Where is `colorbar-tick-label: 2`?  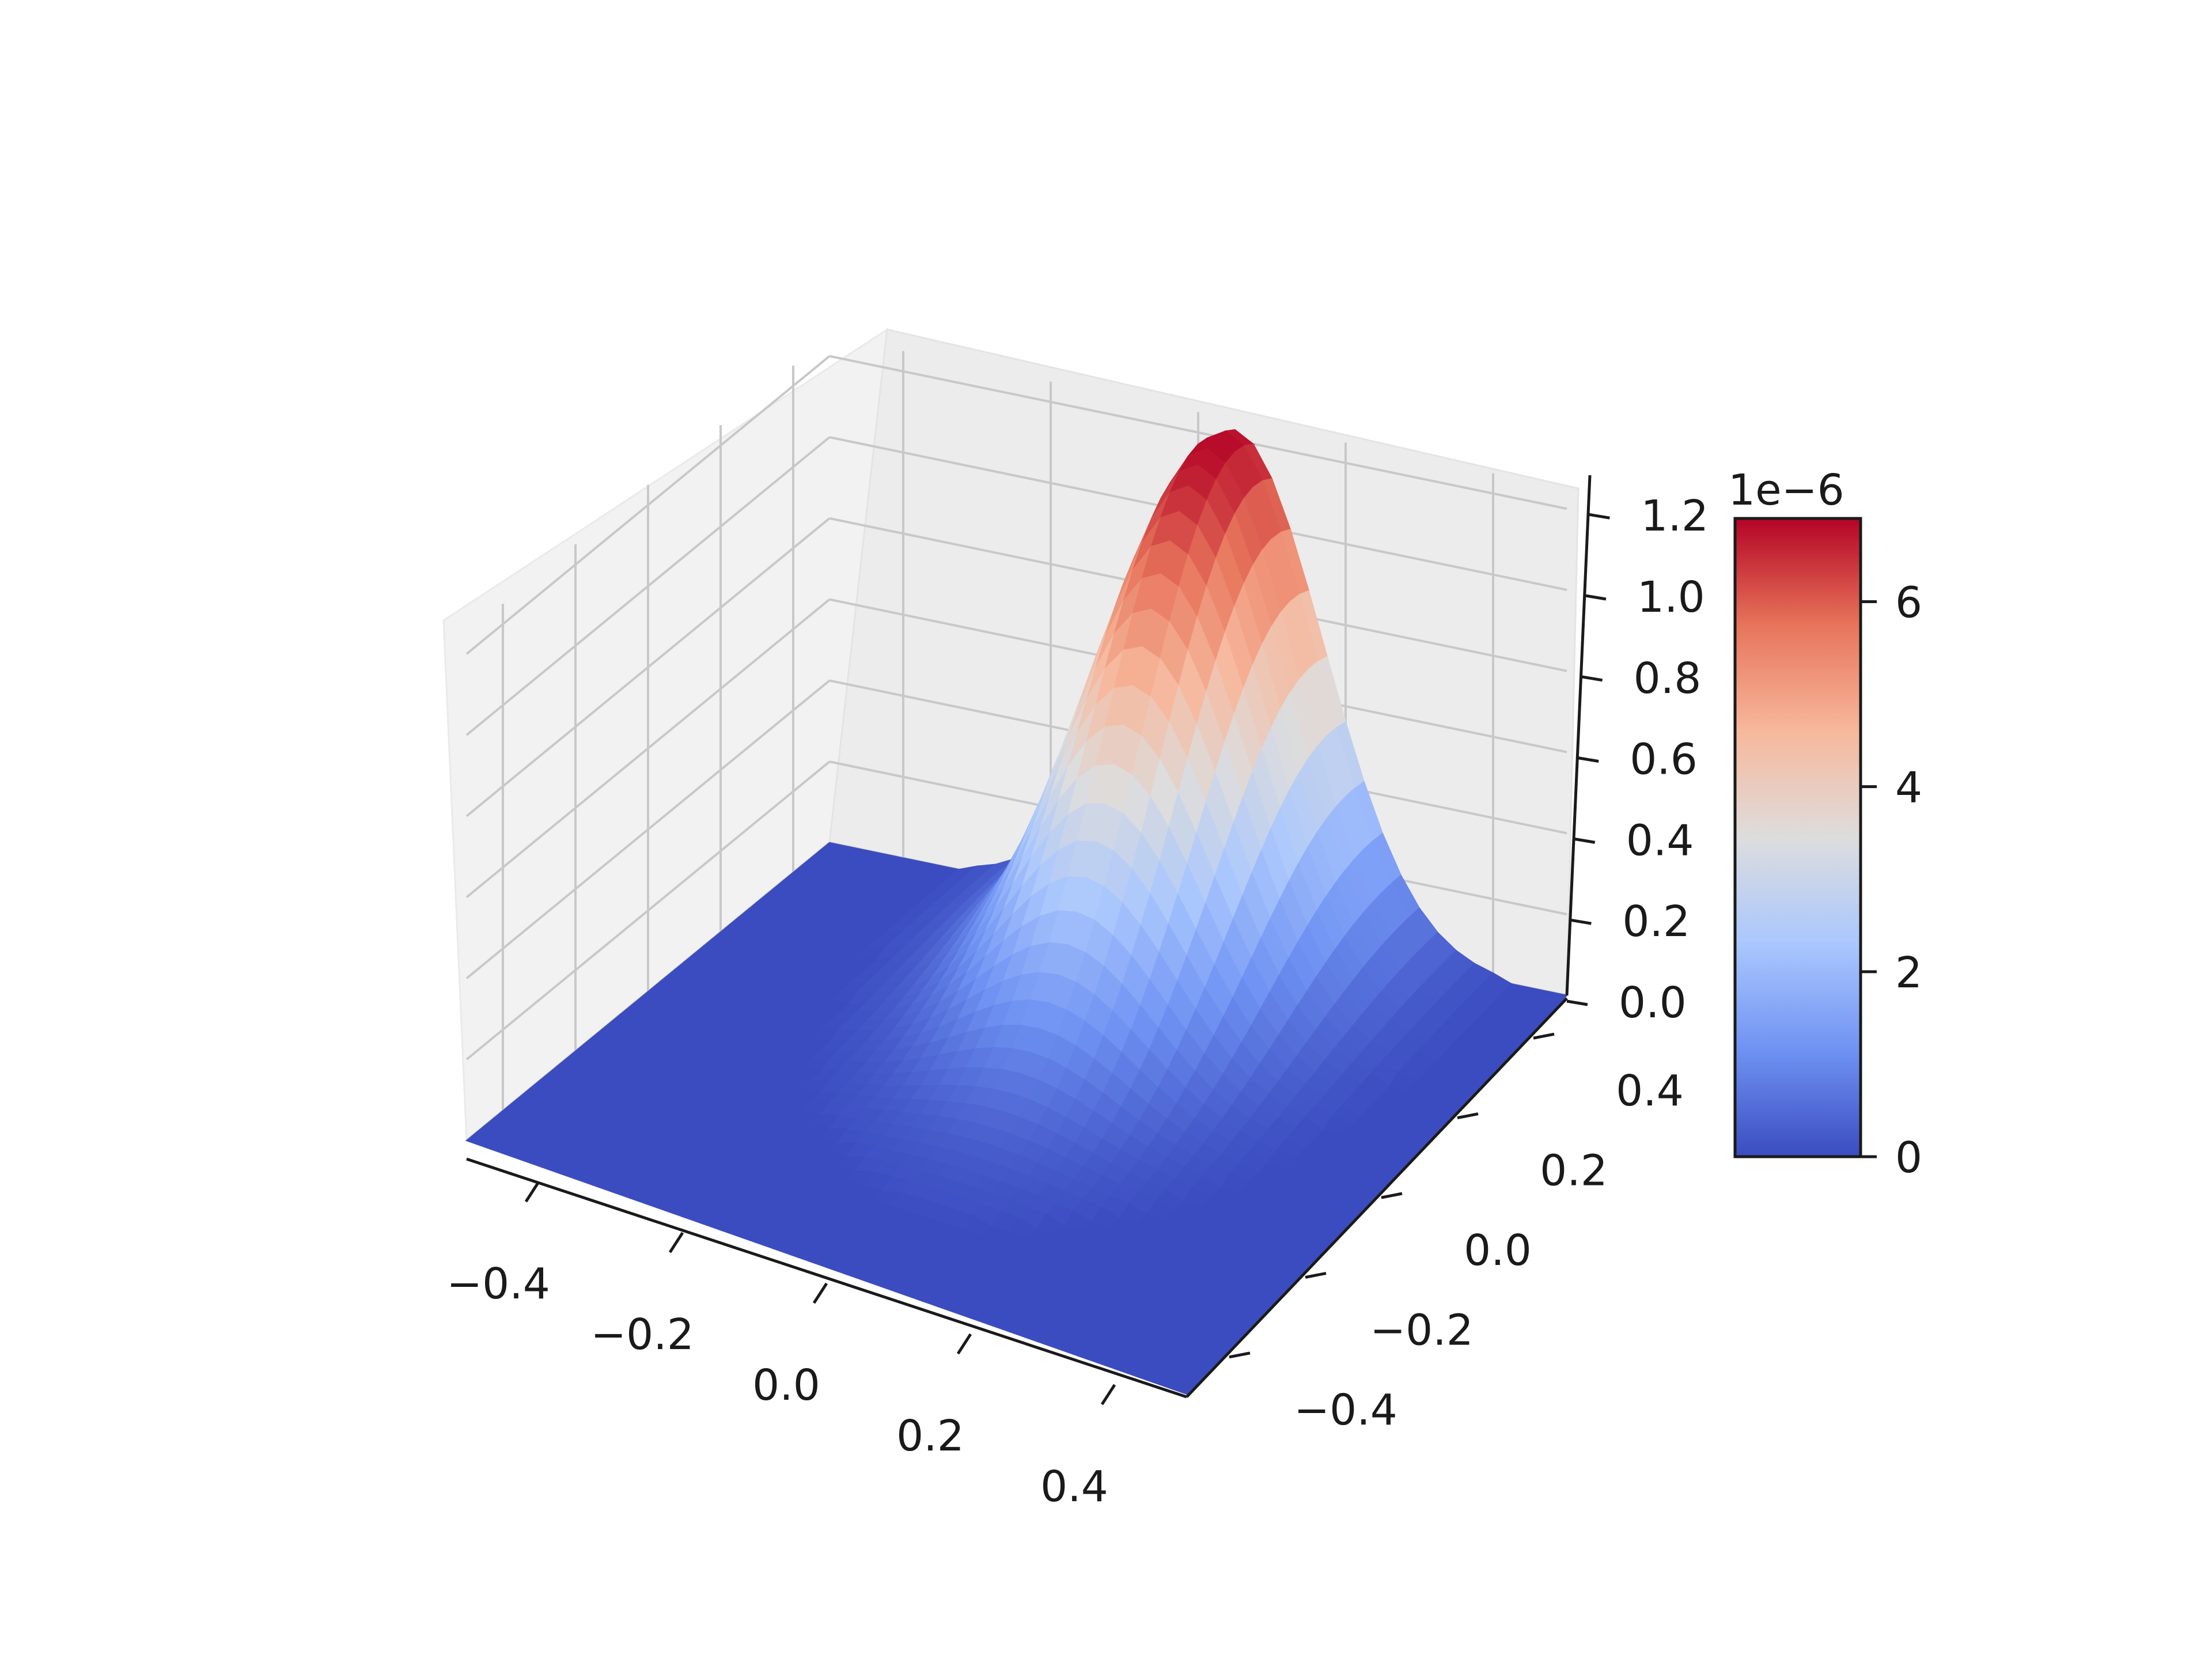 colorbar-tick-label: 2 is located at coordinates (1908, 973).